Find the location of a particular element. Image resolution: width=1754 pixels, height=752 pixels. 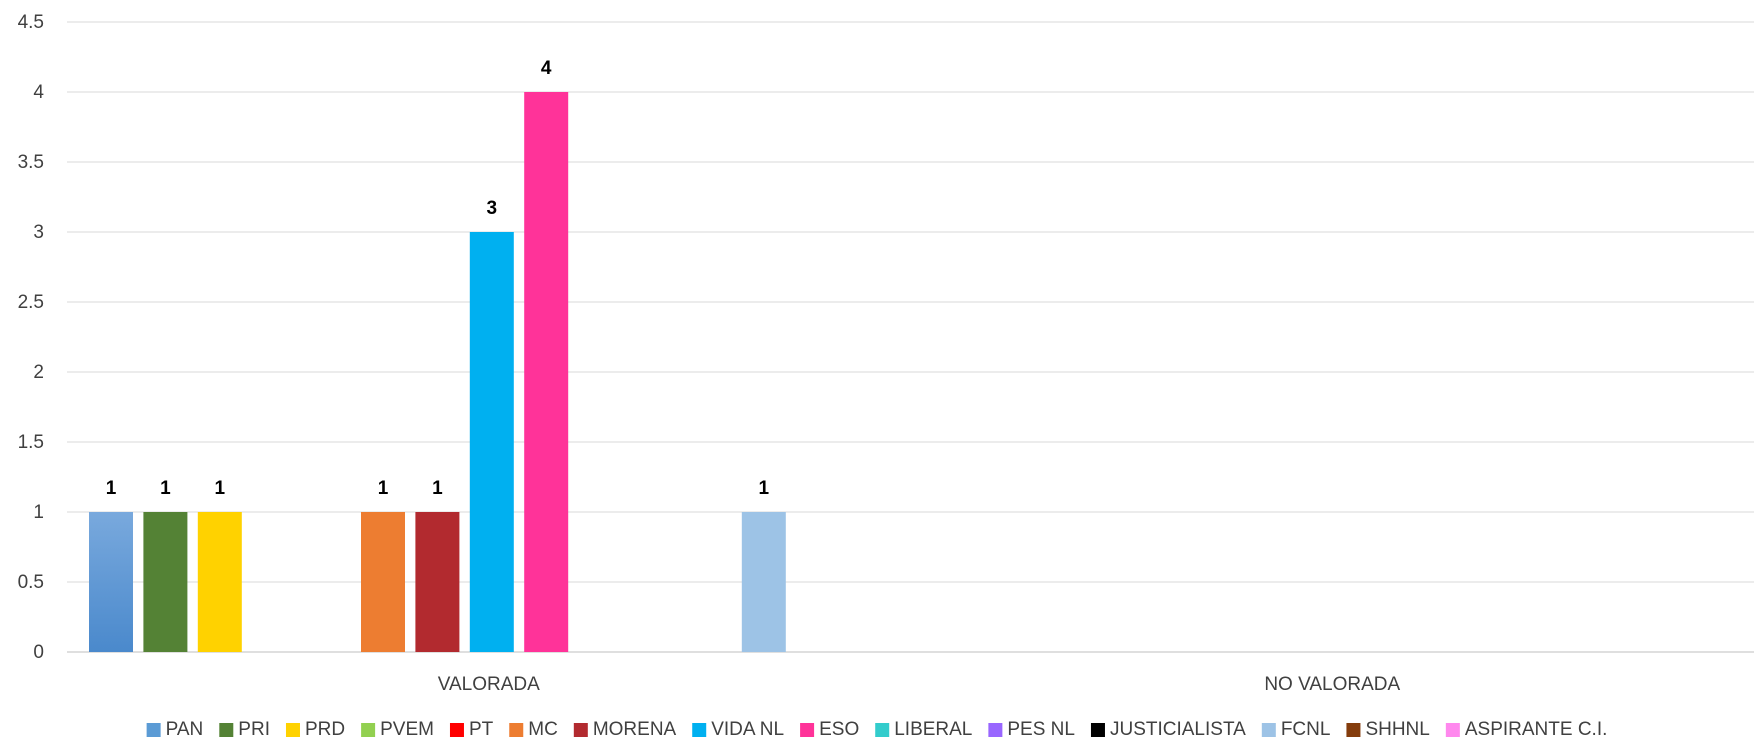

legend-item-fcnl: FCNL is located at coordinates (1296, 729).